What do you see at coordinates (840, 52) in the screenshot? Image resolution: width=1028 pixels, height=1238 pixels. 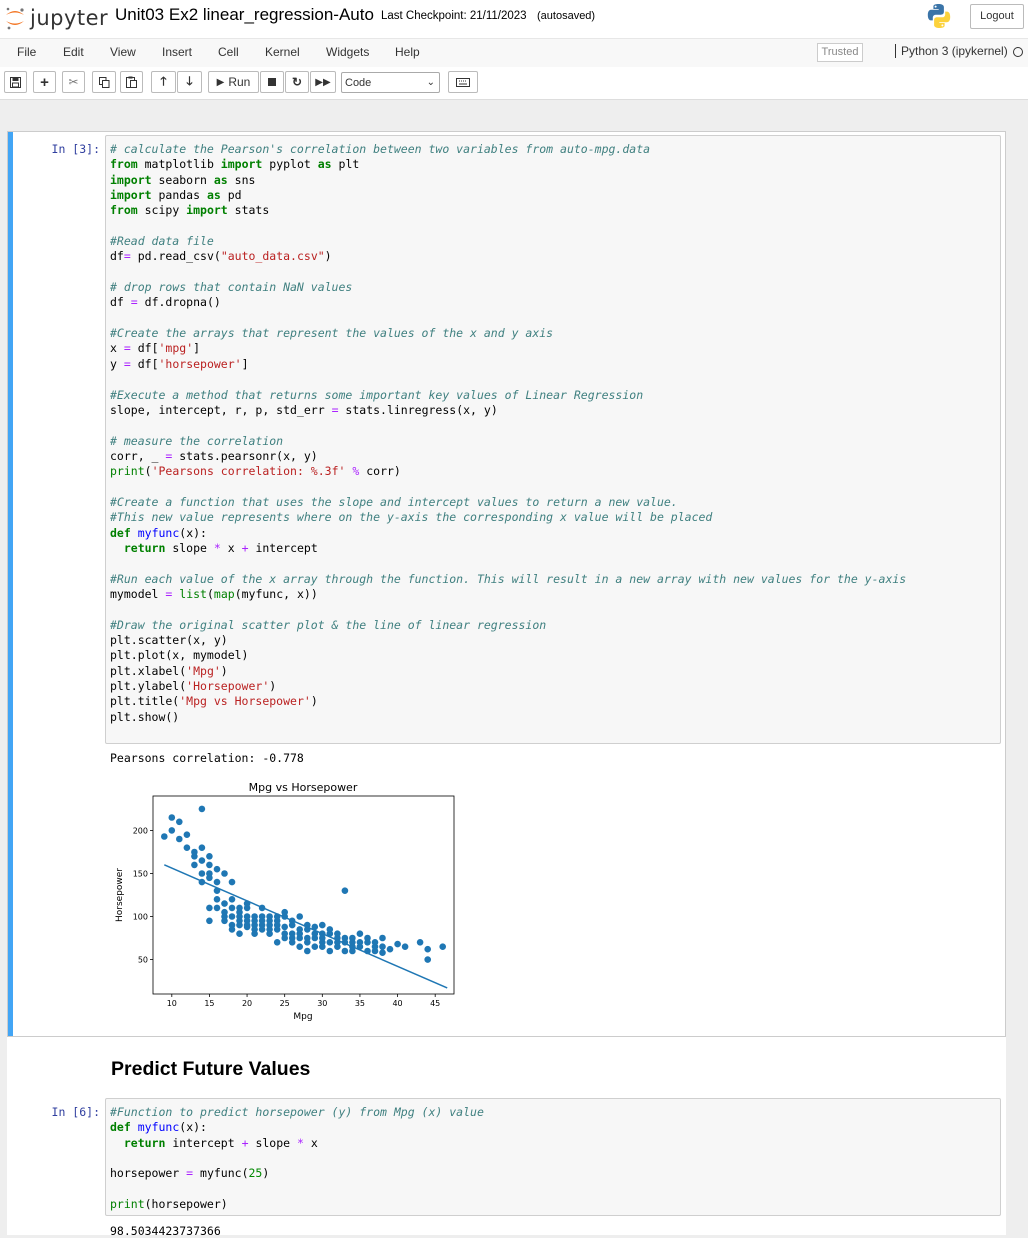 I see `trusted-indicator: Trusted` at bounding box center [840, 52].